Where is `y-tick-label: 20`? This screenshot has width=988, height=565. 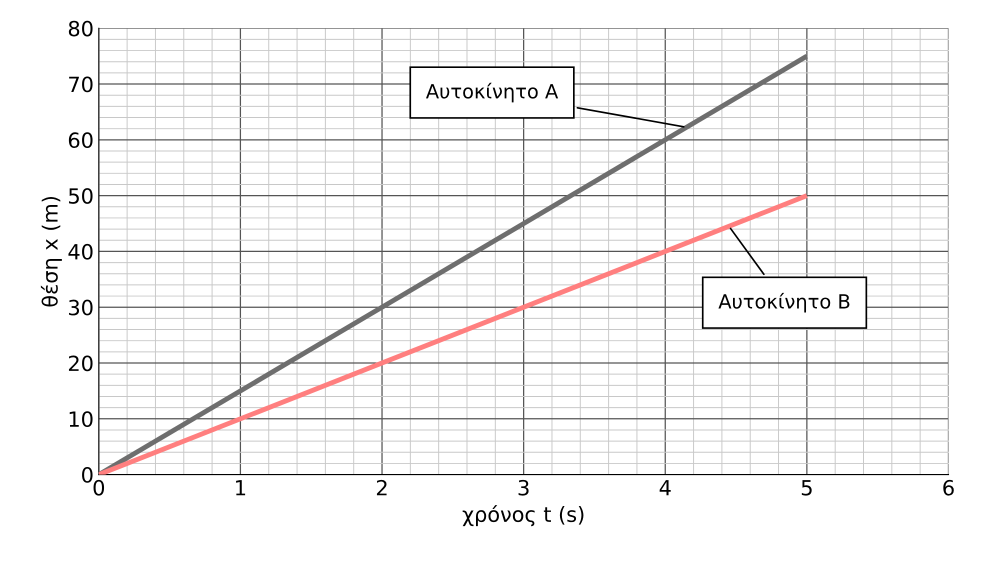 y-tick-label: 20 is located at coordinates (80, 363).